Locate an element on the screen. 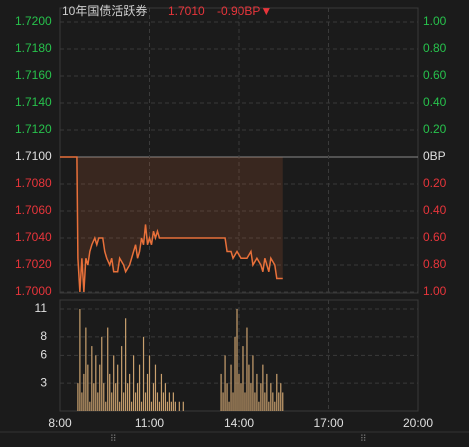  price-area is located at coordinates (171, 224).